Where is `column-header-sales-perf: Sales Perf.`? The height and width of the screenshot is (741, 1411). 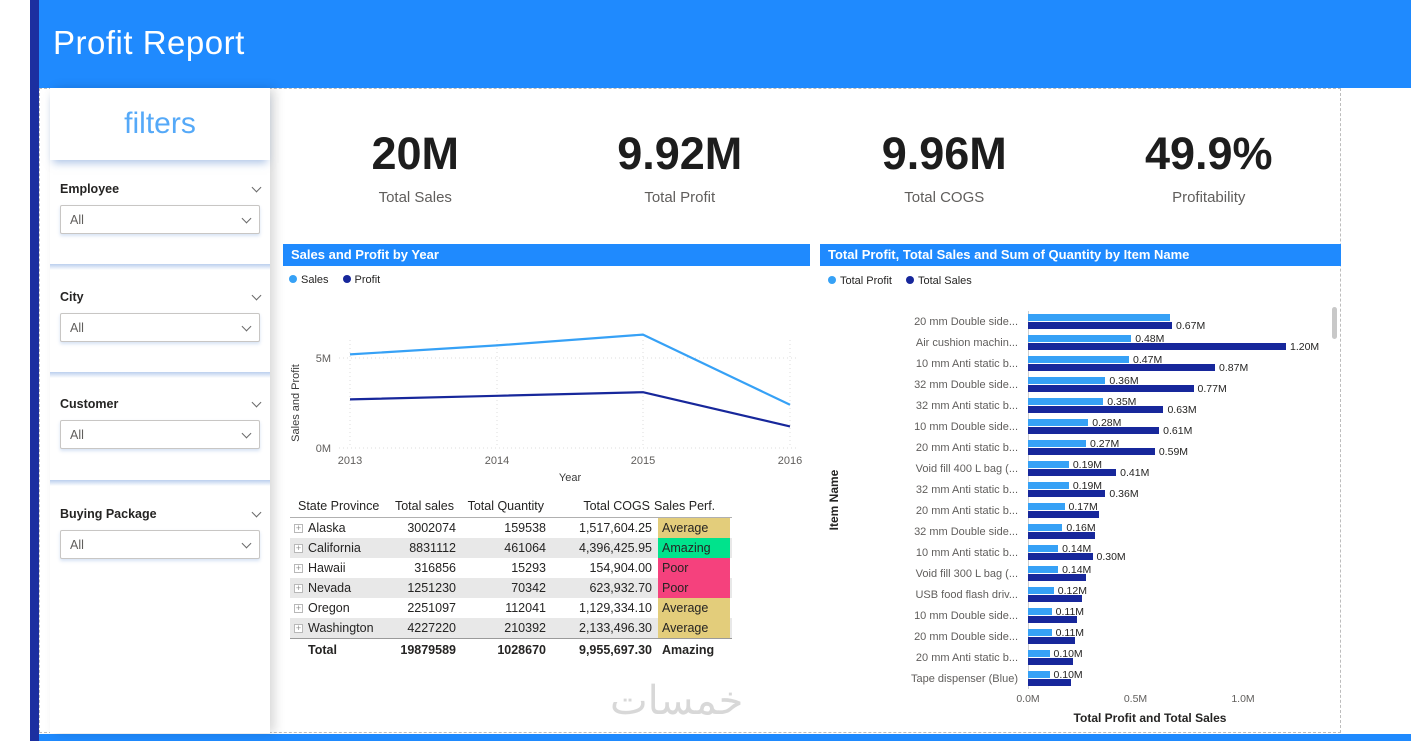
column-header-sales-perf: Sales Perf. is located at coordinates (685, 505).